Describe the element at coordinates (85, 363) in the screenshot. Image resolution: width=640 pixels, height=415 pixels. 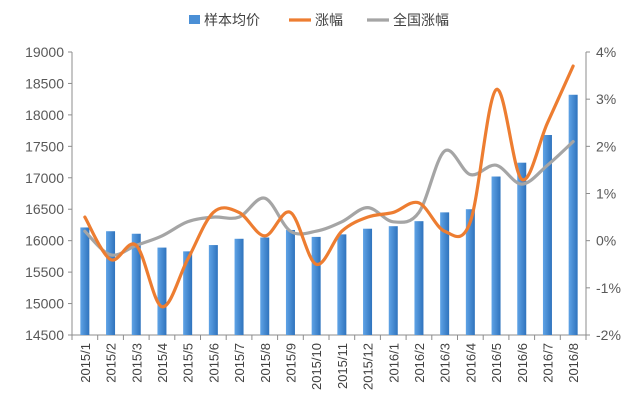
I see `x-tick-label: 2015/1` at that location.